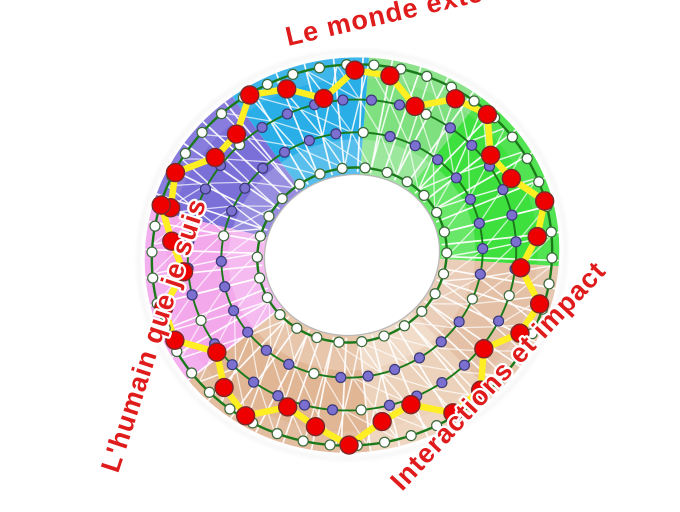 This screenshot has height=512, width=680. I want to click on sector-violet, so click(227, 167).